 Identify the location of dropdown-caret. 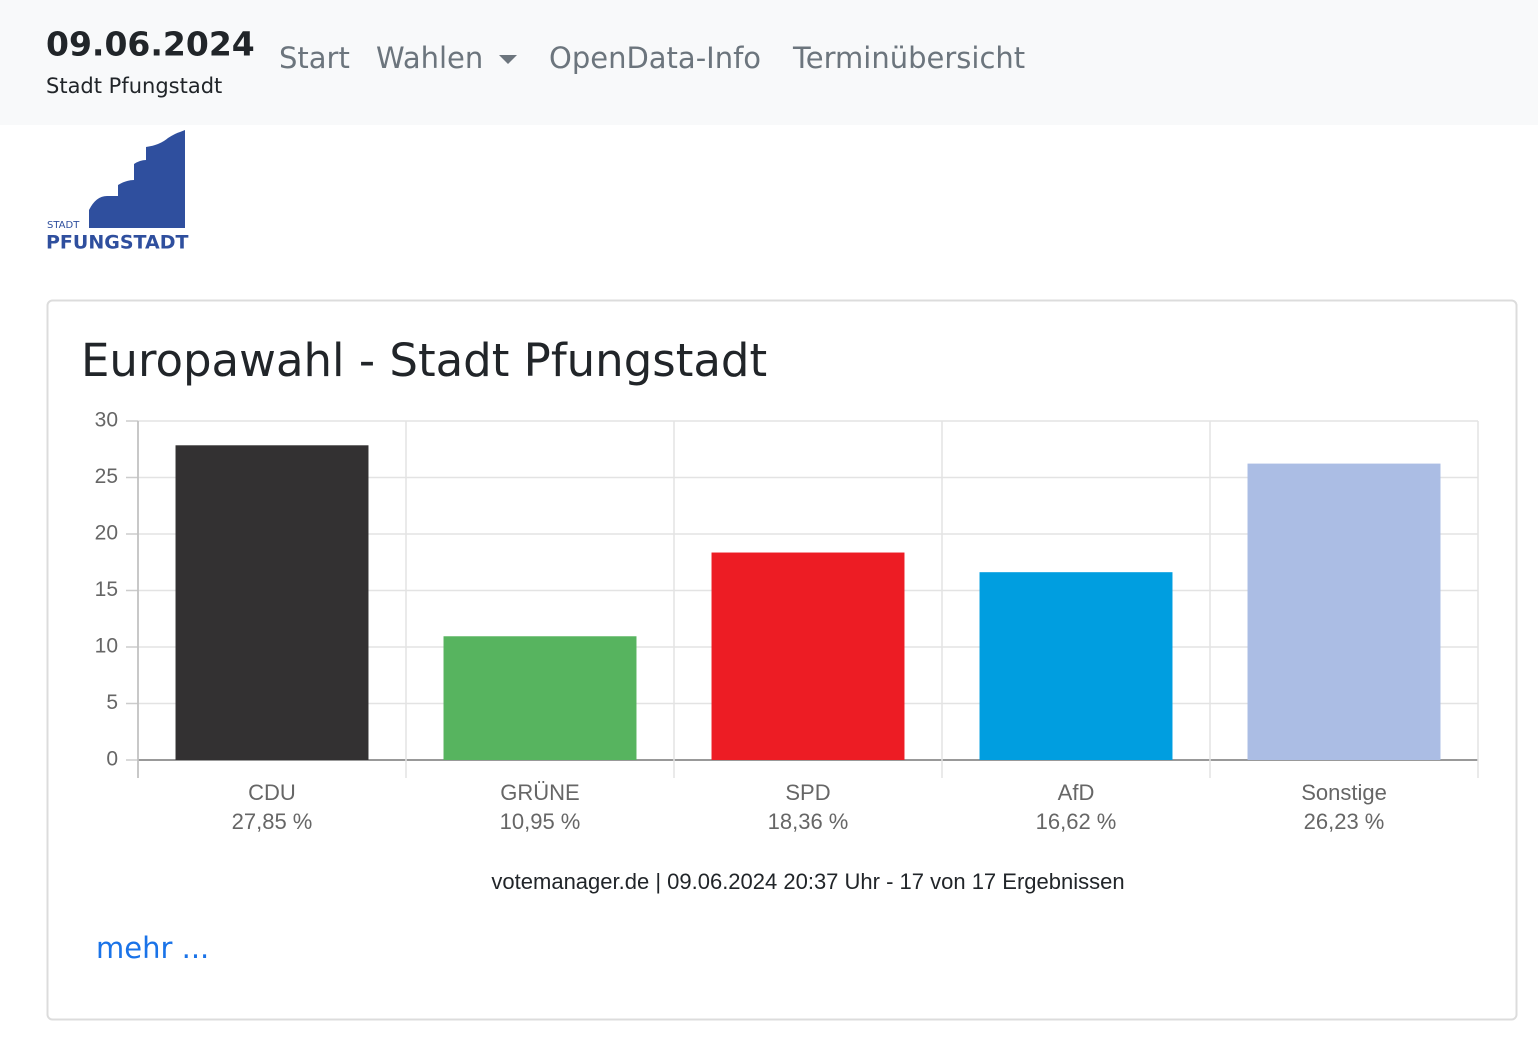
(508, 59).